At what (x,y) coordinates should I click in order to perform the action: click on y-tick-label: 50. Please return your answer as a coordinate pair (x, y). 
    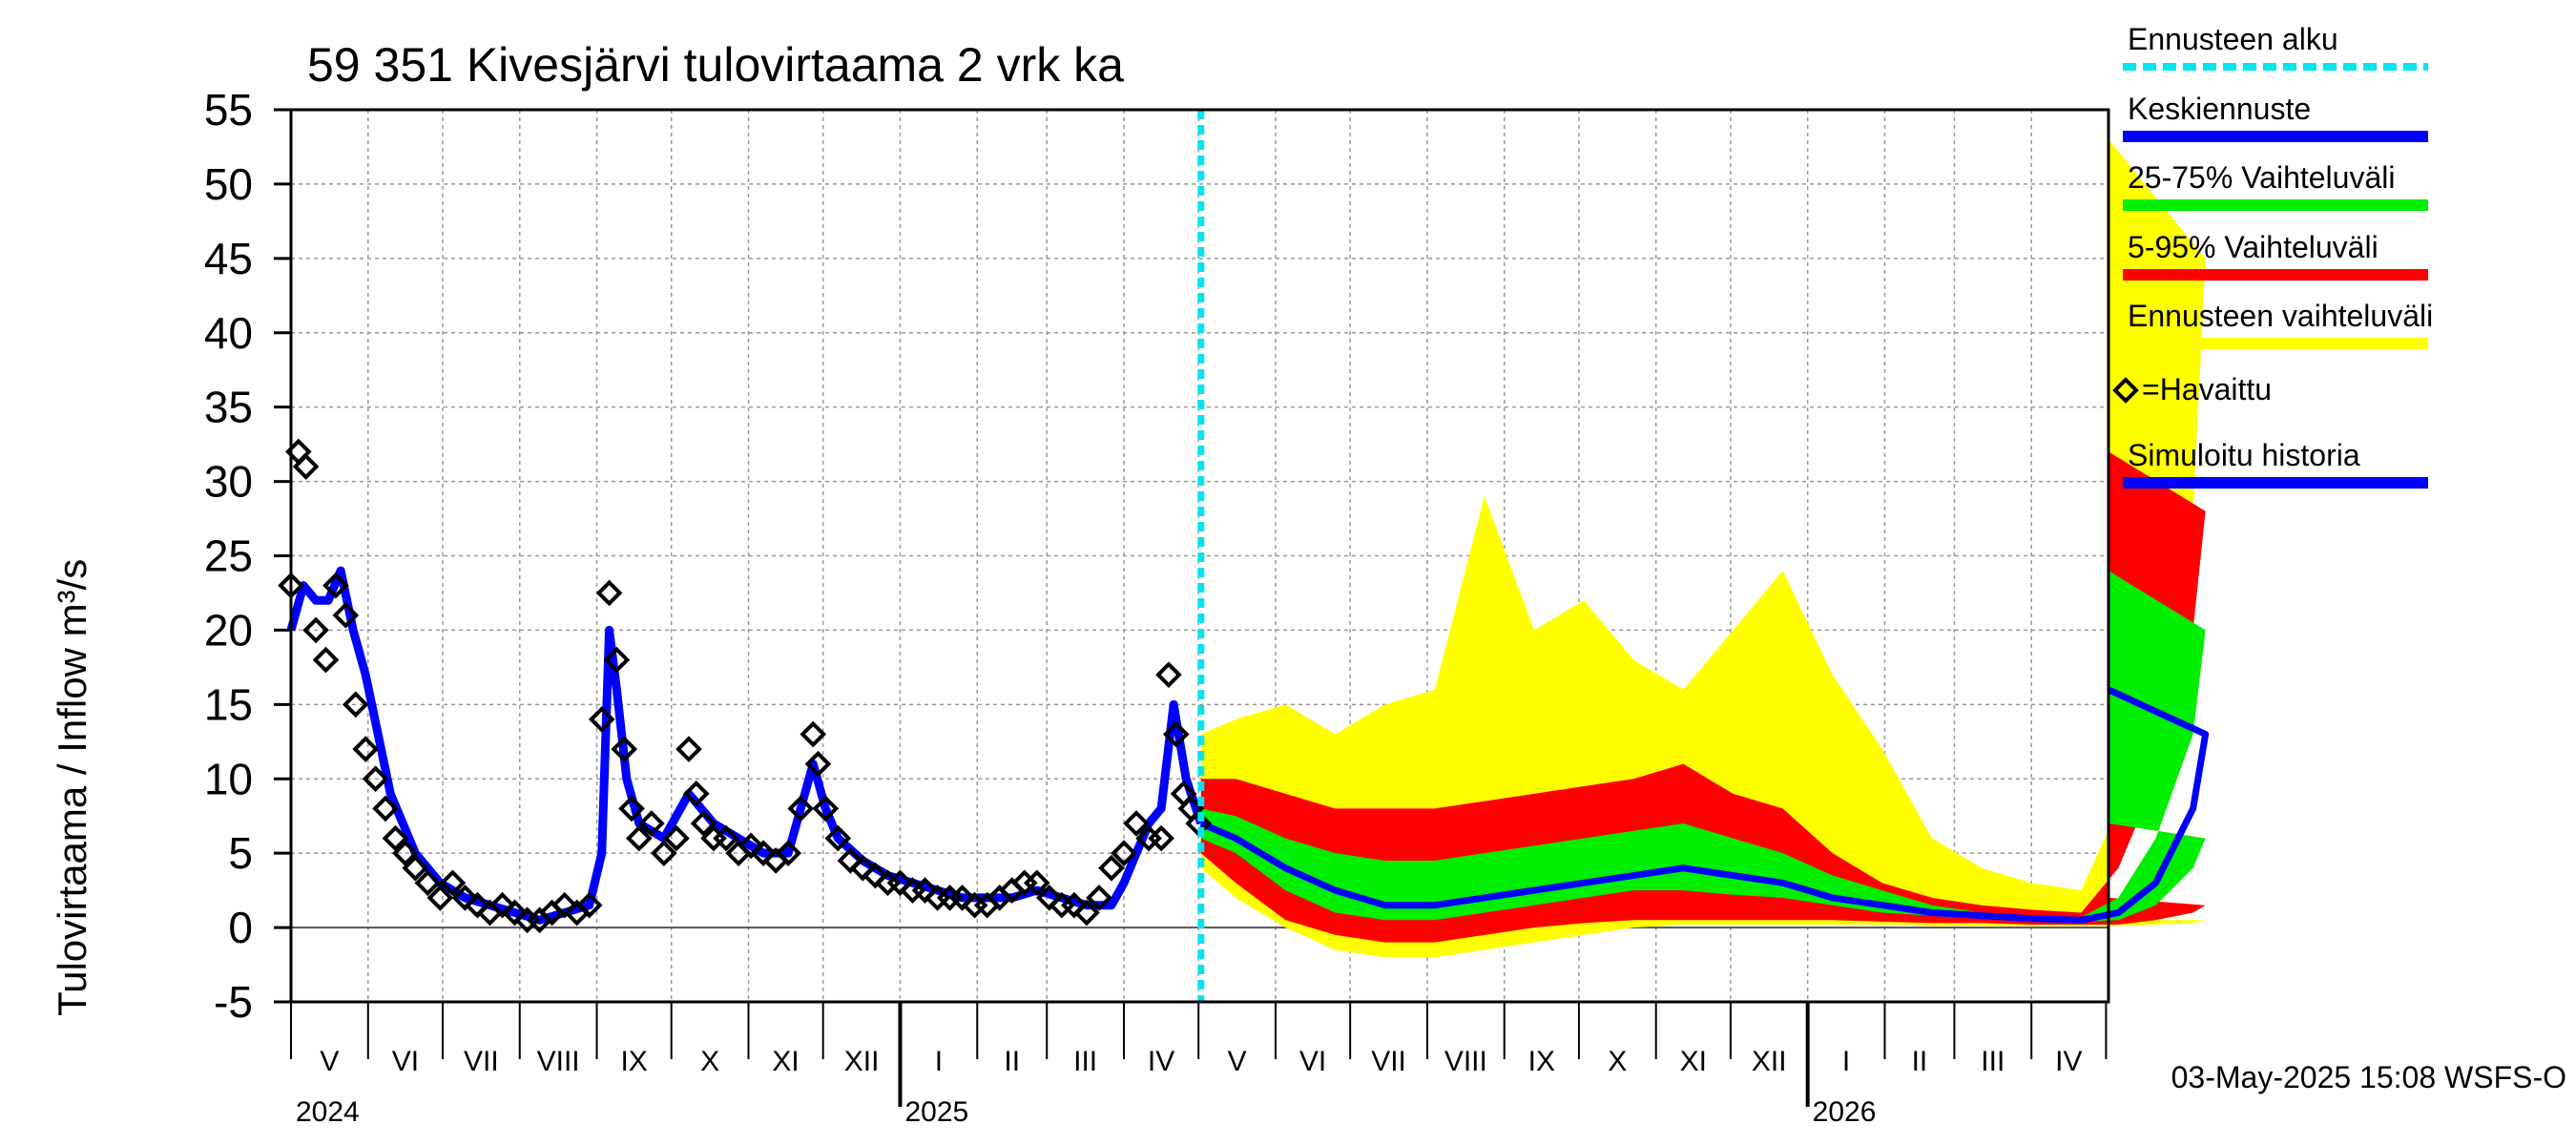
    Looking at the image, I should click on (228, 184).